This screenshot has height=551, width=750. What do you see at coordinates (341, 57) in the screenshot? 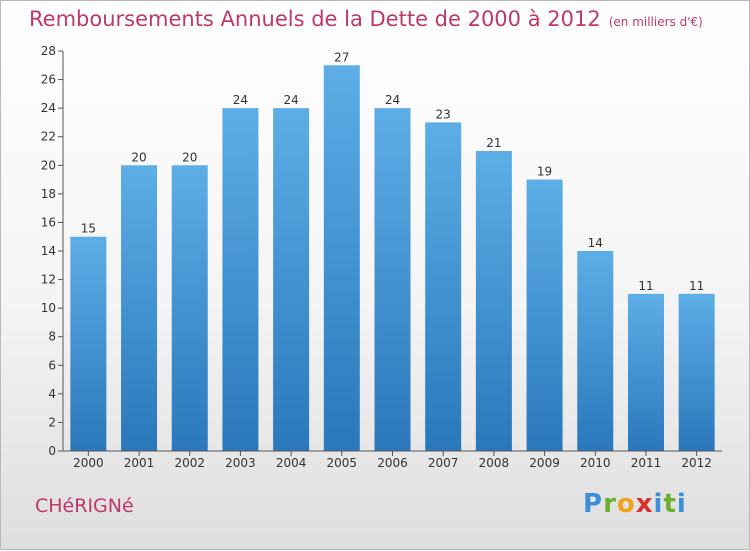
I see `data-label-2005: 27` at bounding box center [341, 57].